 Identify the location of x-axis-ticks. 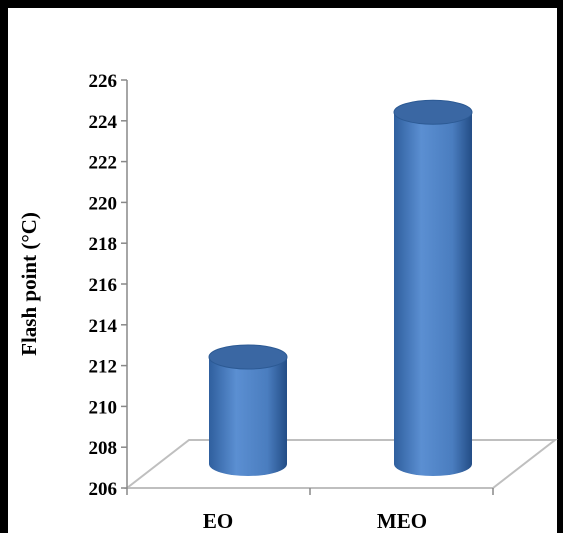
(310, 491).